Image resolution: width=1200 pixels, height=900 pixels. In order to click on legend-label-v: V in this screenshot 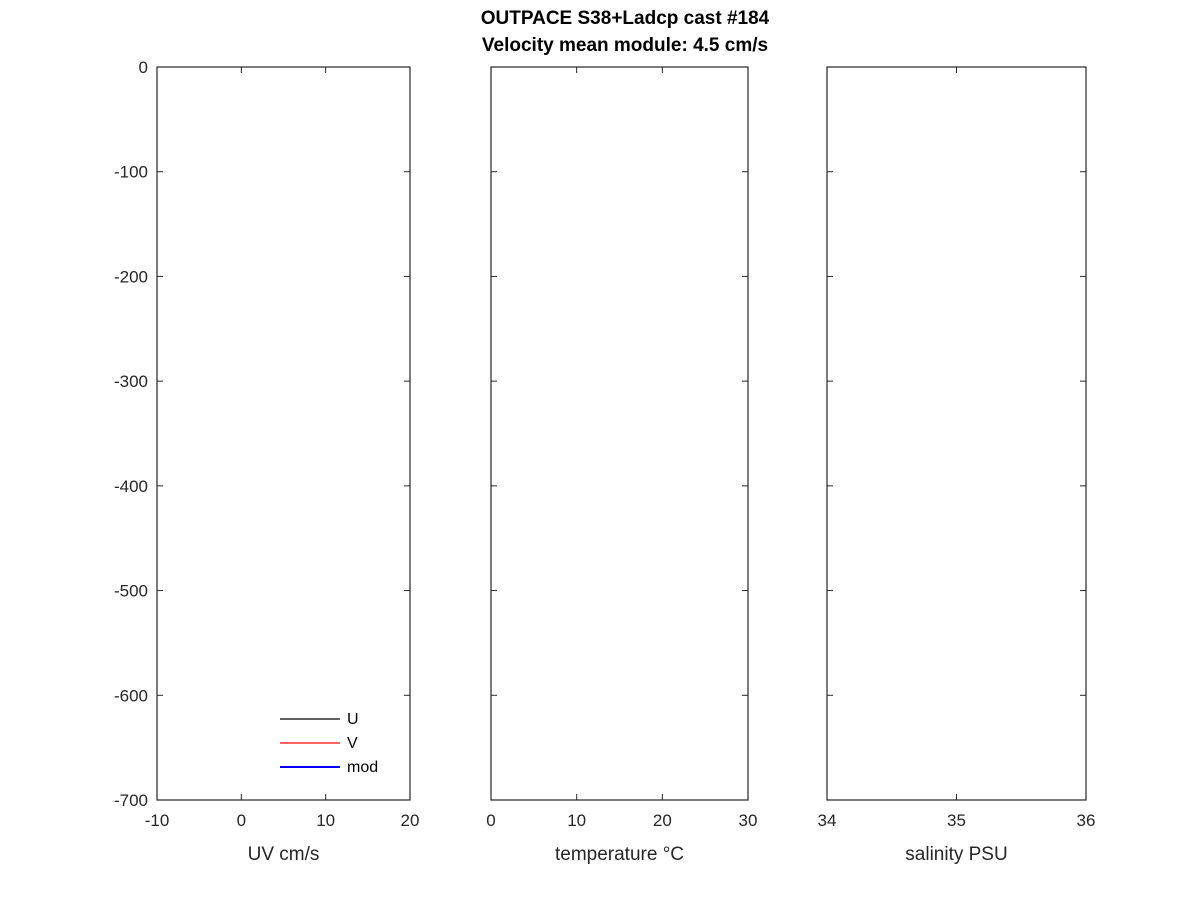, I will do `click(352, 743)`.